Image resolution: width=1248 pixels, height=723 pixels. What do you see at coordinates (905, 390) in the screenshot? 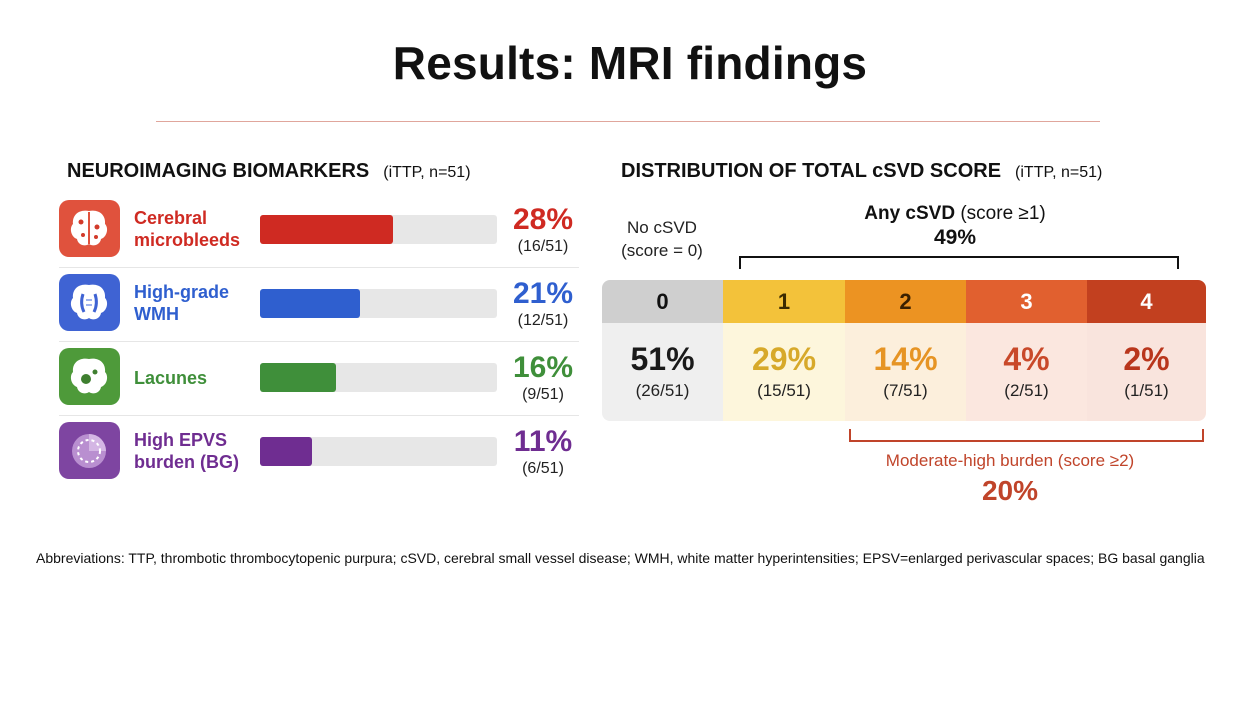
I see `score-count-label: (7/51)` at bounding box center [905, 390].